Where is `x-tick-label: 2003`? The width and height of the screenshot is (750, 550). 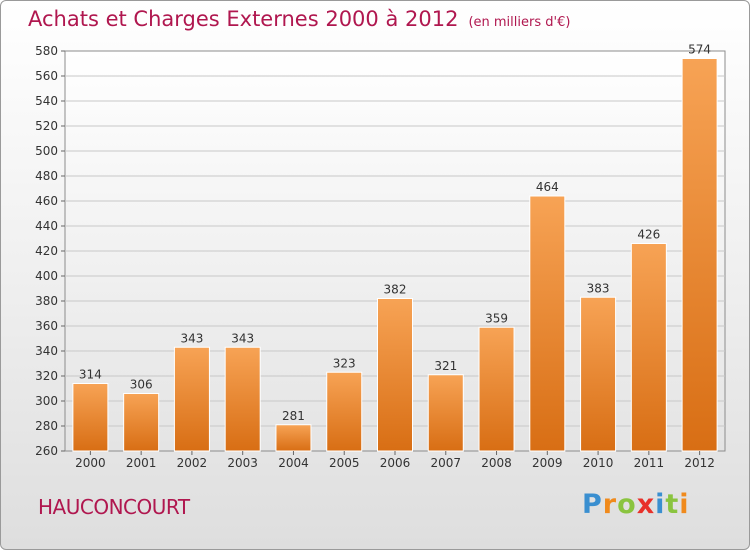 x-tick-label: 2003 is located at coordinates (242, 463).